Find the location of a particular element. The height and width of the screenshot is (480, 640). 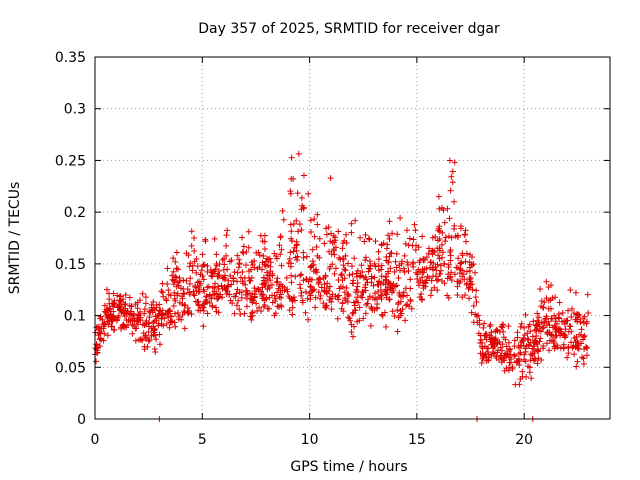

y-axis-label: SRMTID / TECUs is located at coordinates (15, 238).